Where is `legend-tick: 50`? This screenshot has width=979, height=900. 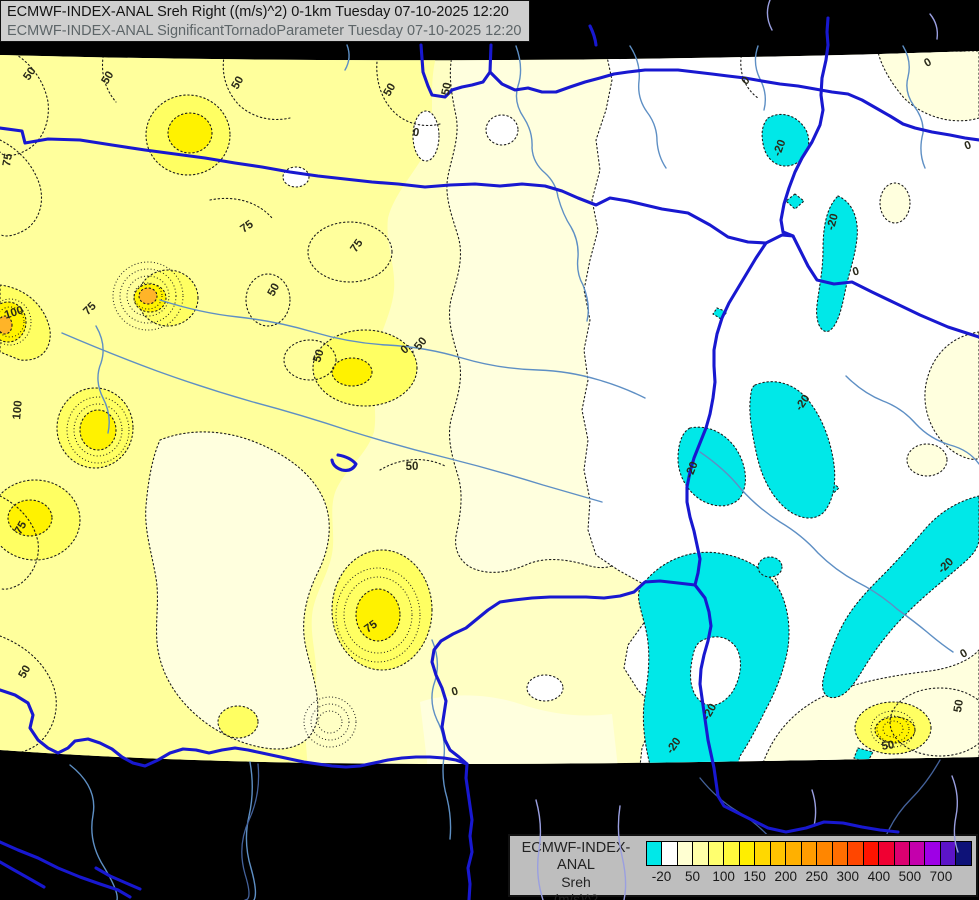 legend-tick: 50 is located at coordinates (693, 876).